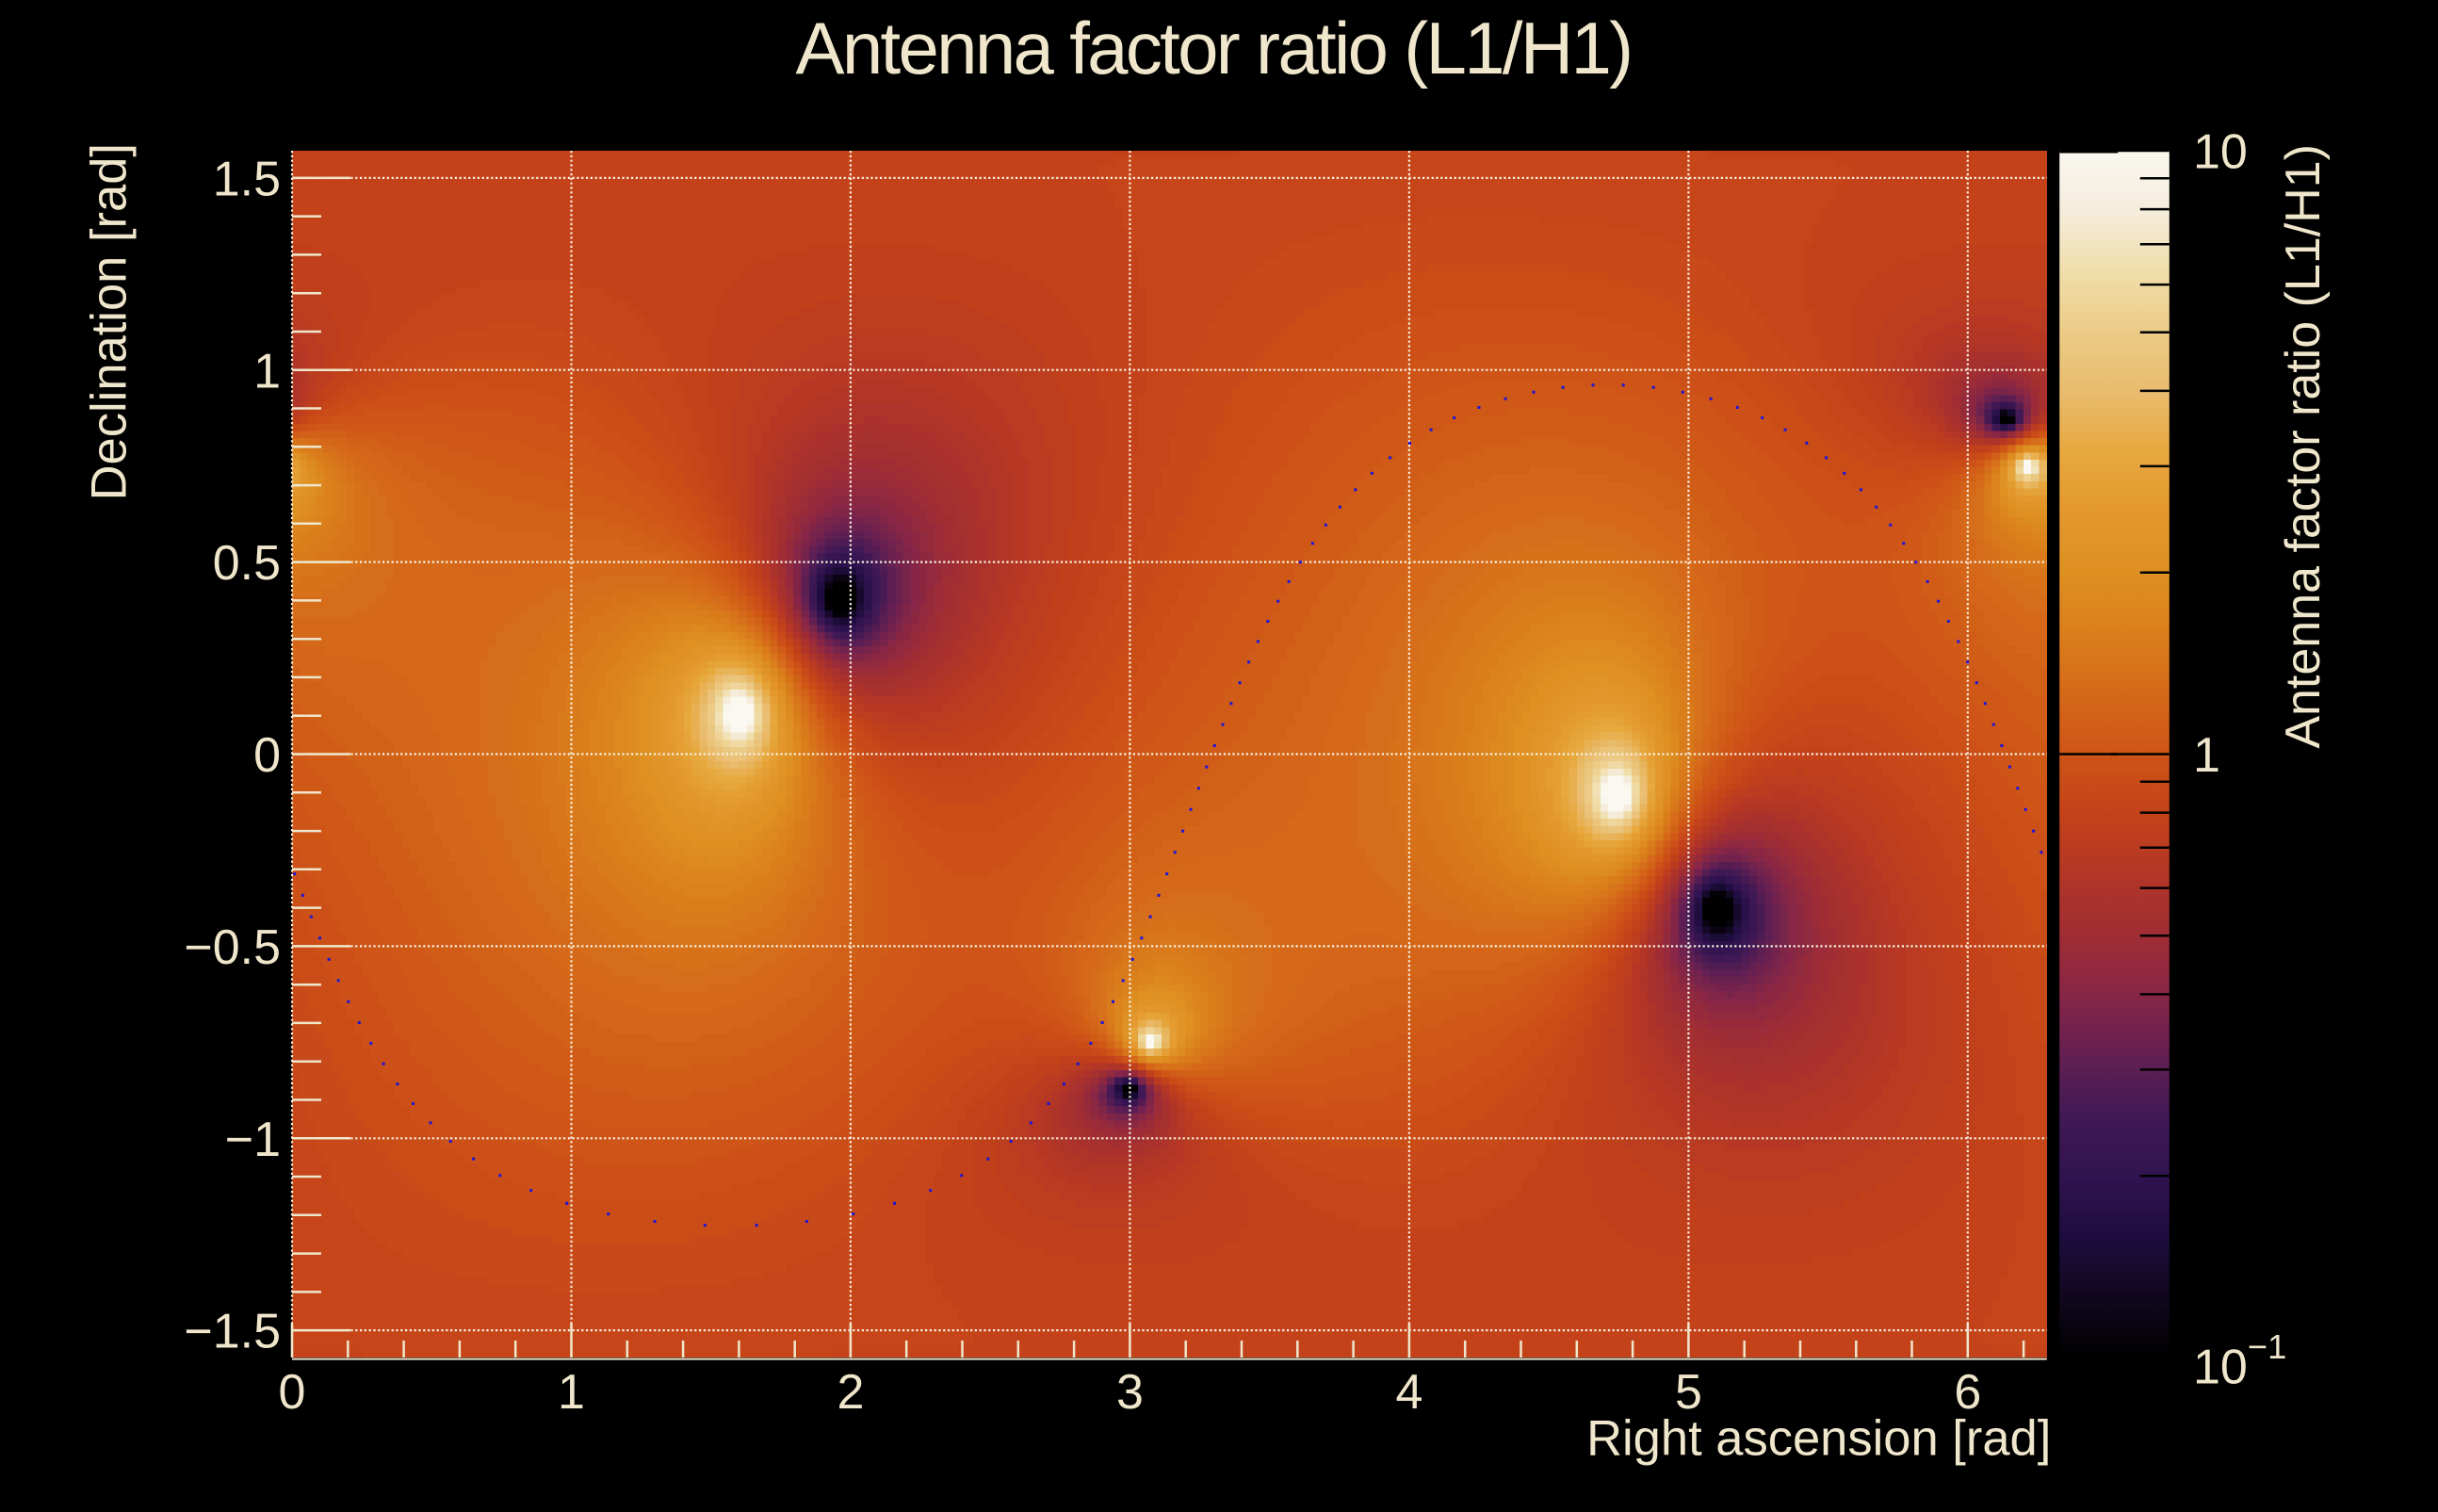  I want to click on svg-text: −1.5, so click(232, 1332).